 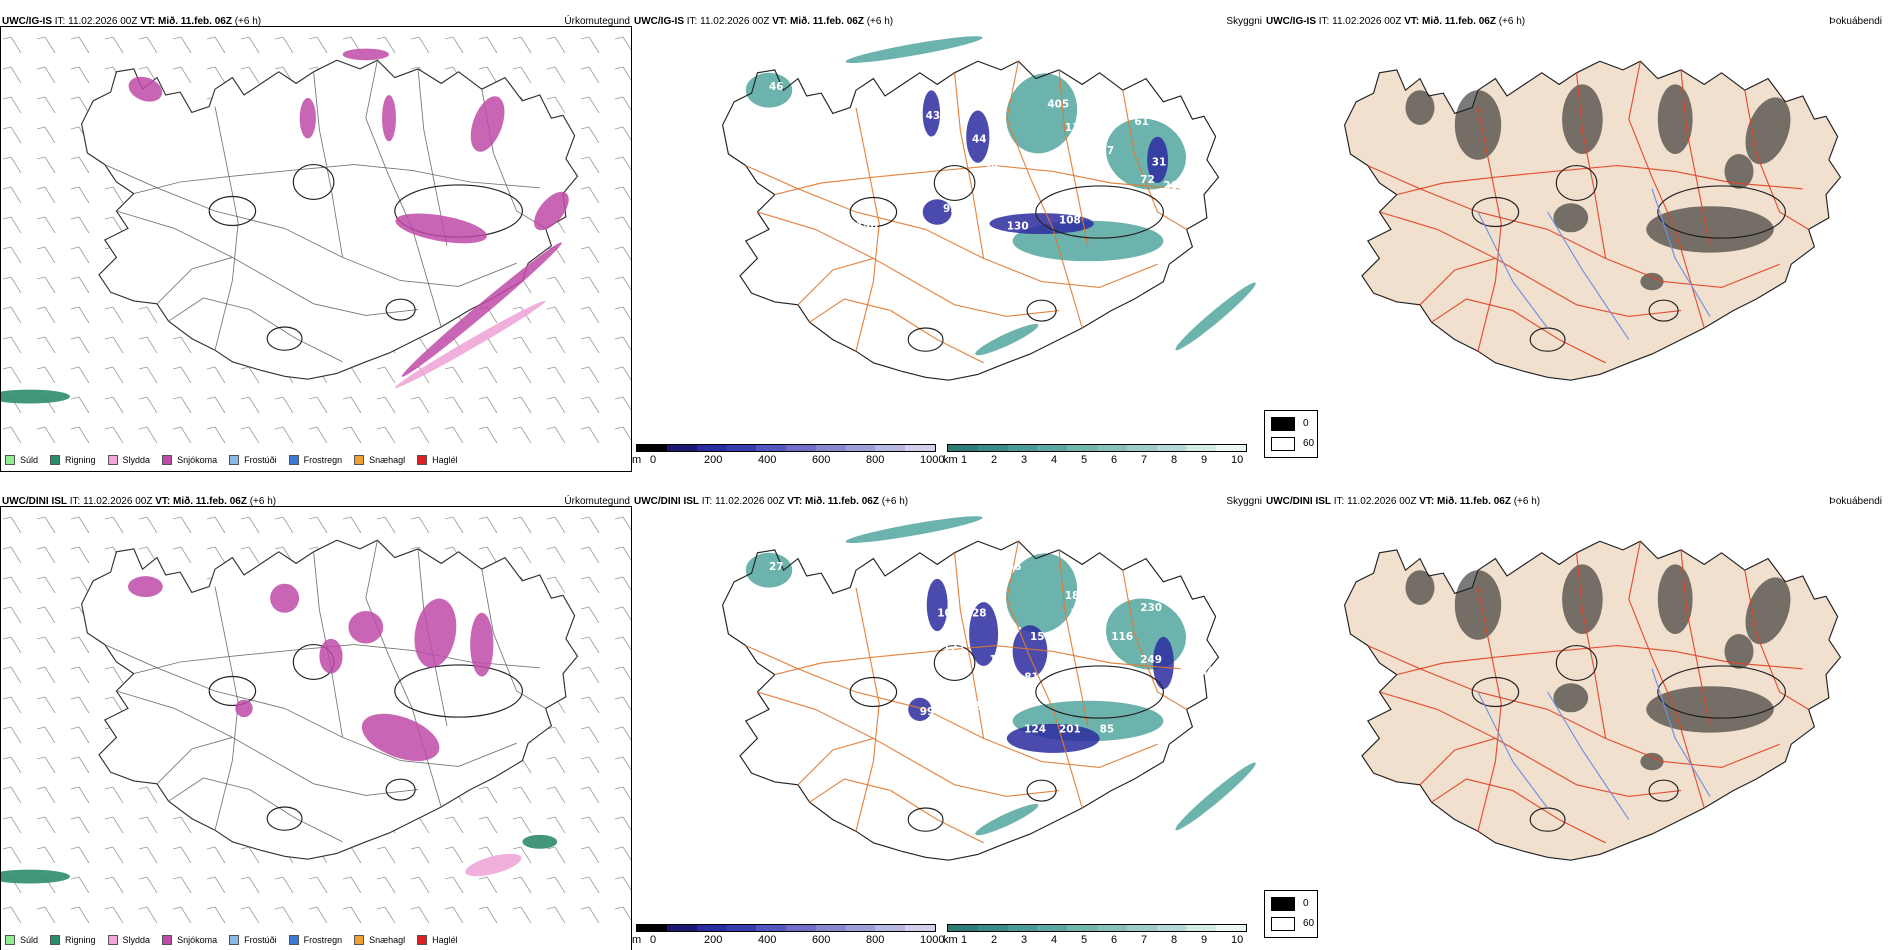 I want to click on ceiling-value-label: 33, so click(x=944, y=157).